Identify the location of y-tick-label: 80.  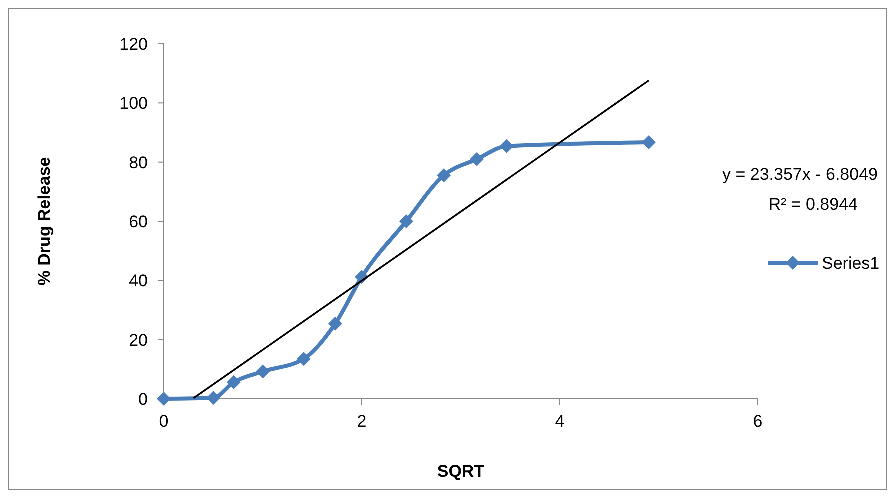
(138, 162).